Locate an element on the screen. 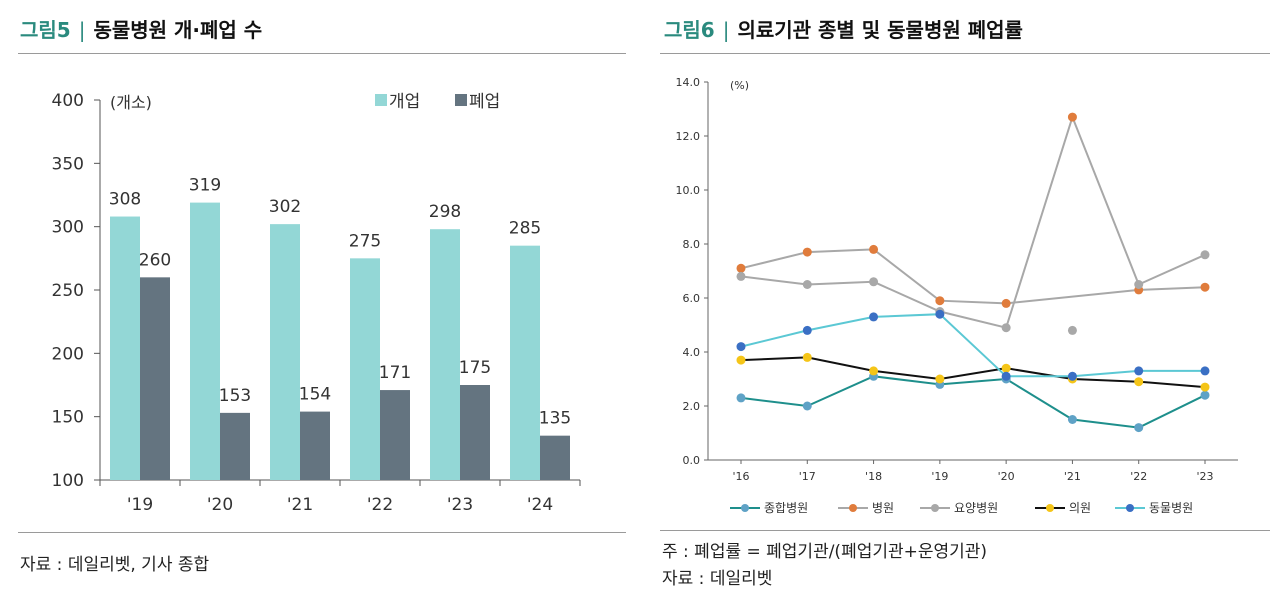 This screenshot has height=600, width=1280. line-x-tick-label: '18 is located at coordinates (873, 476).